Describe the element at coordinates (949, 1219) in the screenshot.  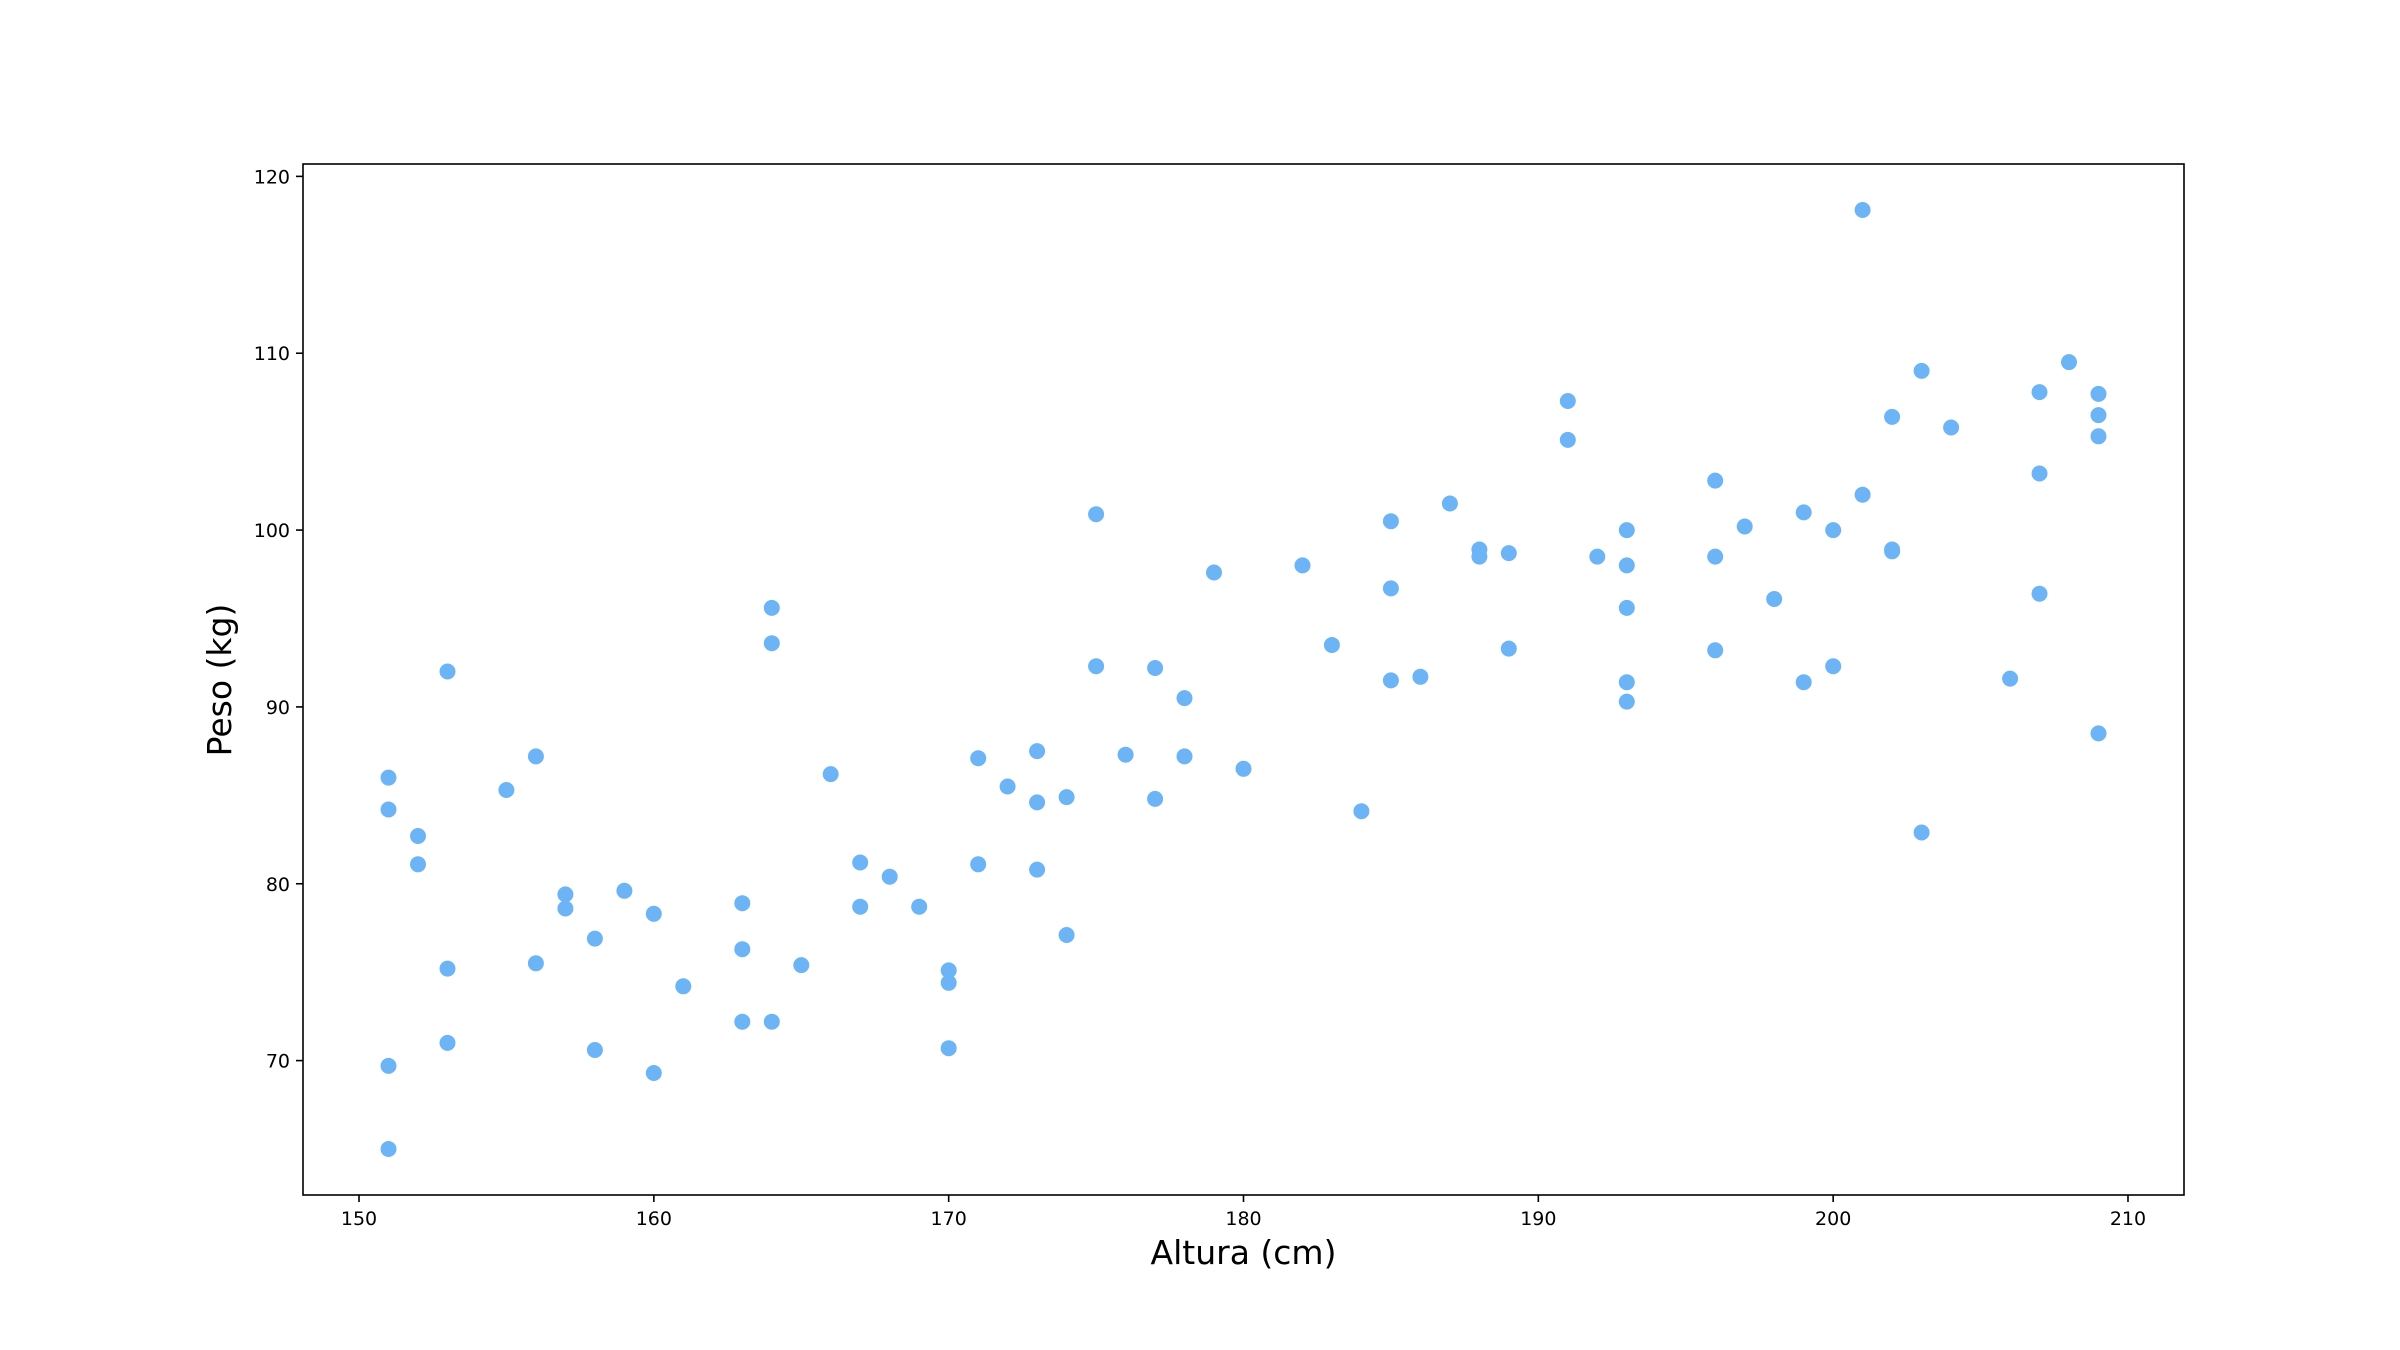
I see `x-tick-label: 170` at that location.